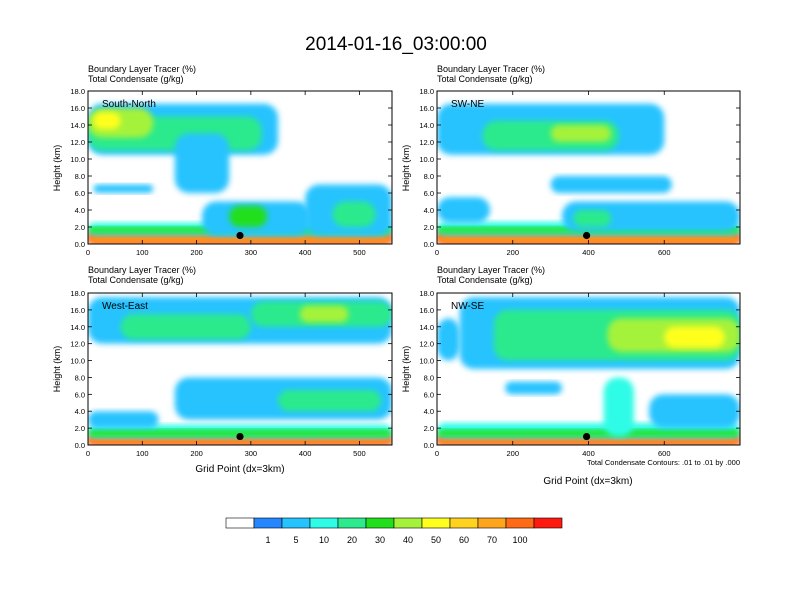 This screenshot has height=612, width=792. What do you see at coordinates (467, 306) in the screenshot?
I see `panel-label: NW-SE` at bounding box center [467, 306].